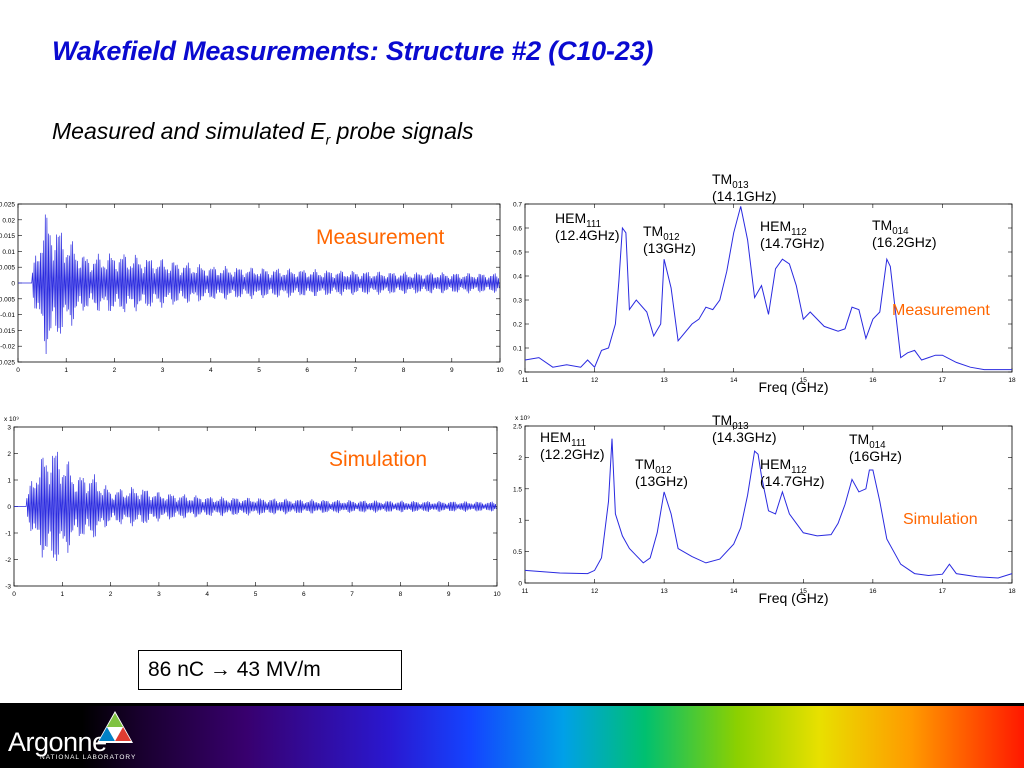  Describe the element at coordinates (587, 235) in the screenshot. I see `peak-freq-label: (12.4GHz)` at that location.